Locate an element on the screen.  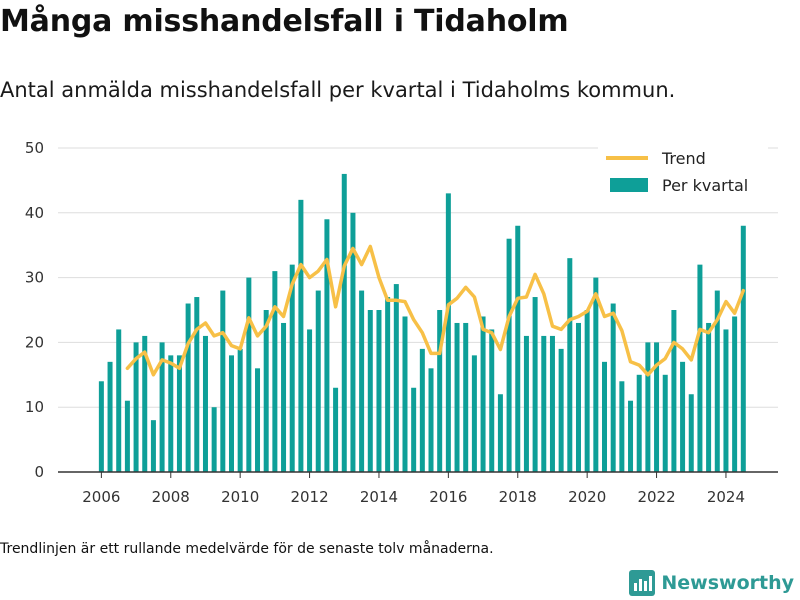
x-tick-label: 2018 is located at coordinates (518, 497).